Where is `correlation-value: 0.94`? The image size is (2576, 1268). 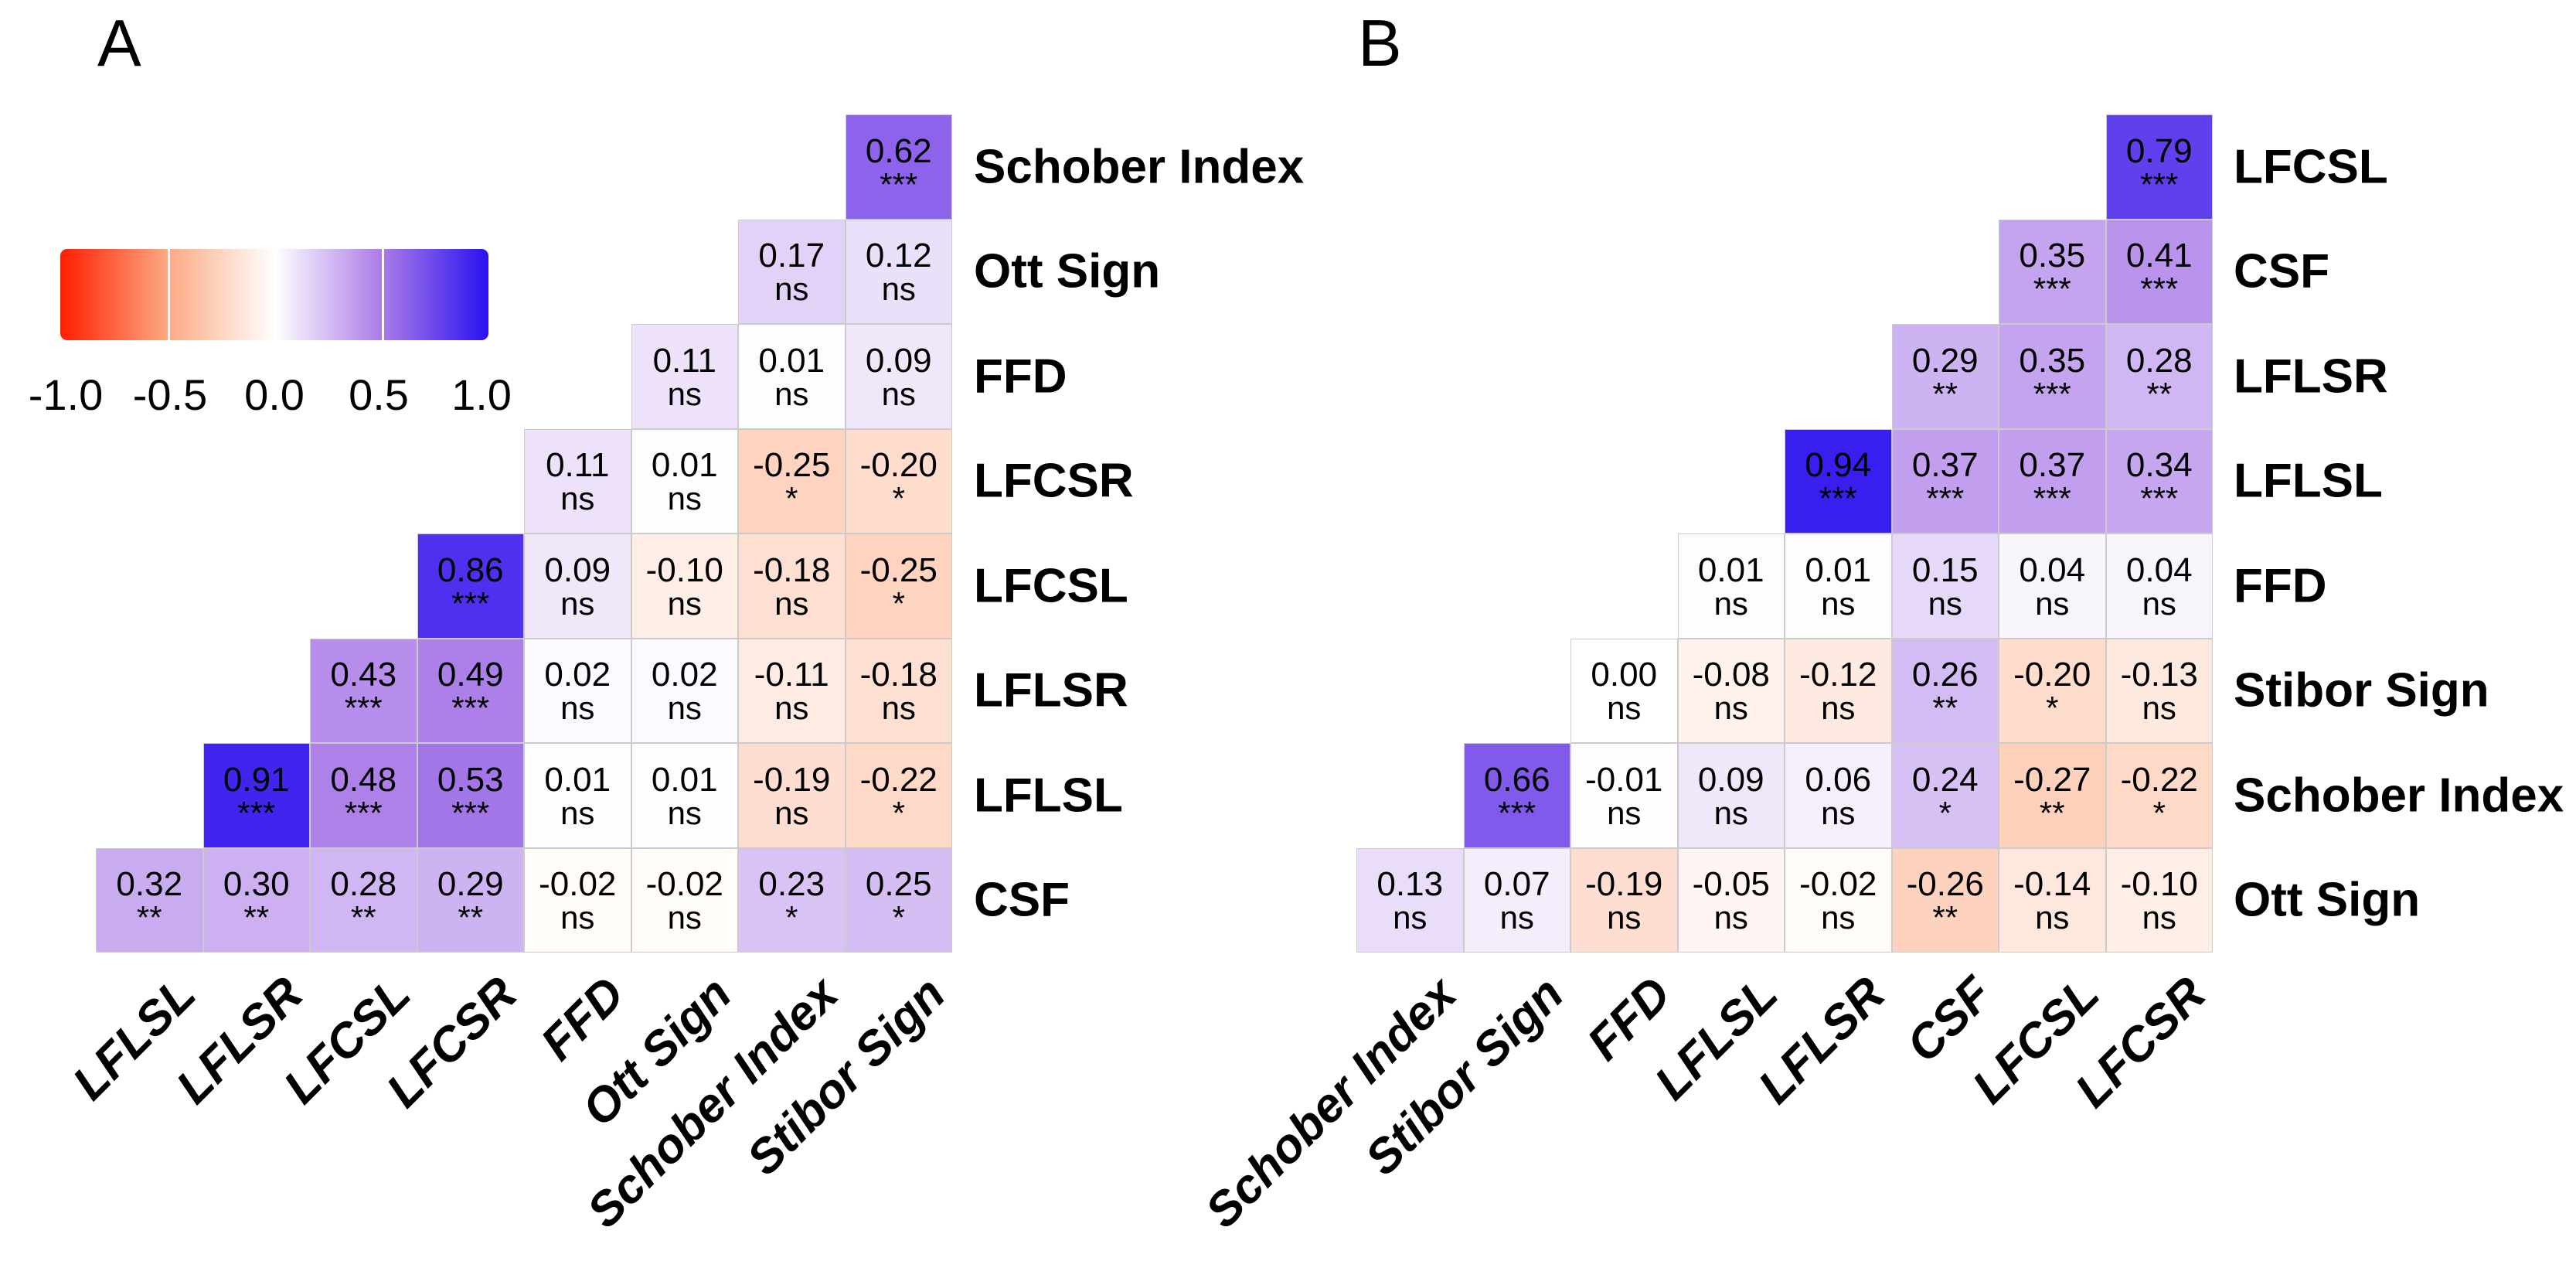
correlation-value: 0.94 is located at coordinates (1838, 465).